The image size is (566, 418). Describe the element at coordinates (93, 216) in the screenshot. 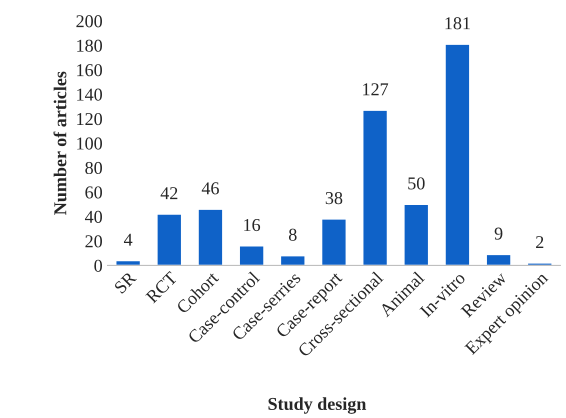

I see `y-tick-label: 40` at that location.